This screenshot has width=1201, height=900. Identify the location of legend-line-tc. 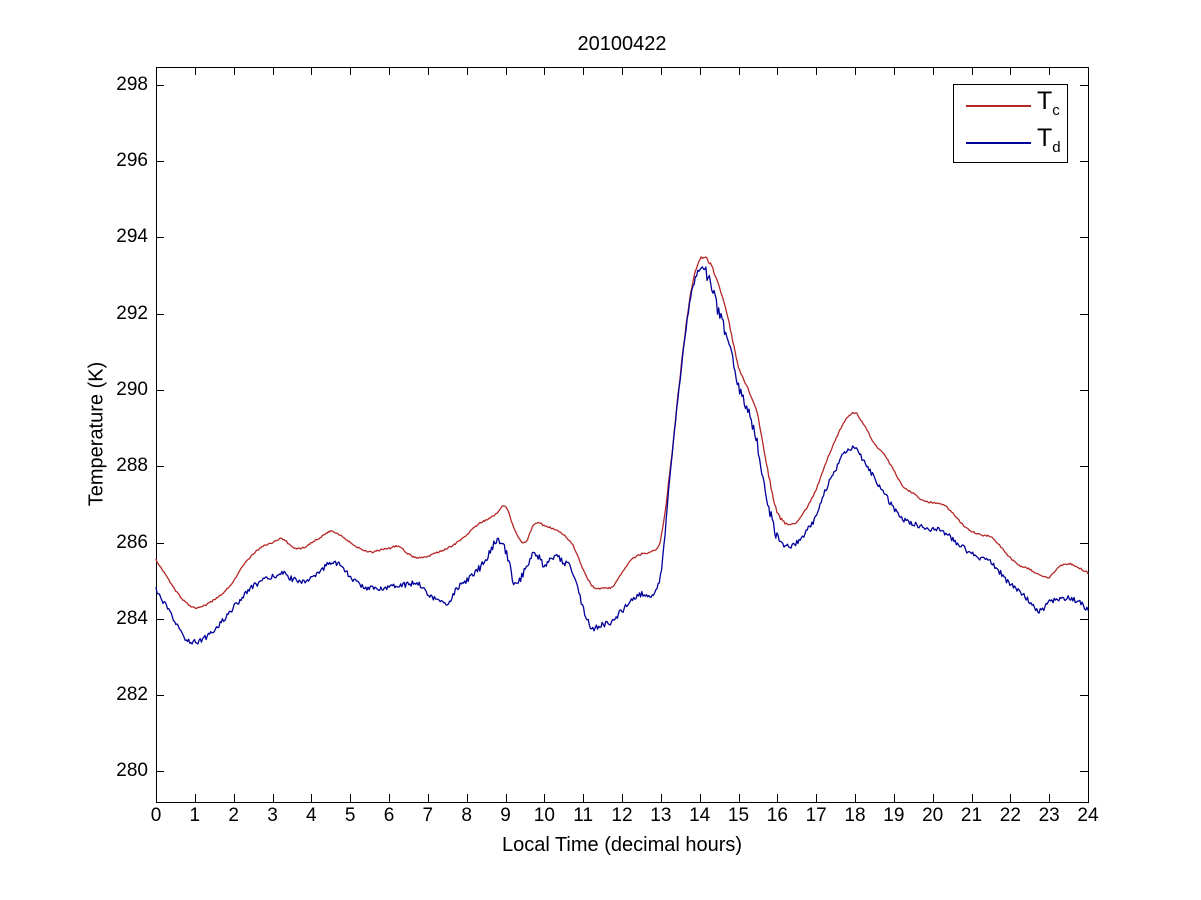
(998, 106).